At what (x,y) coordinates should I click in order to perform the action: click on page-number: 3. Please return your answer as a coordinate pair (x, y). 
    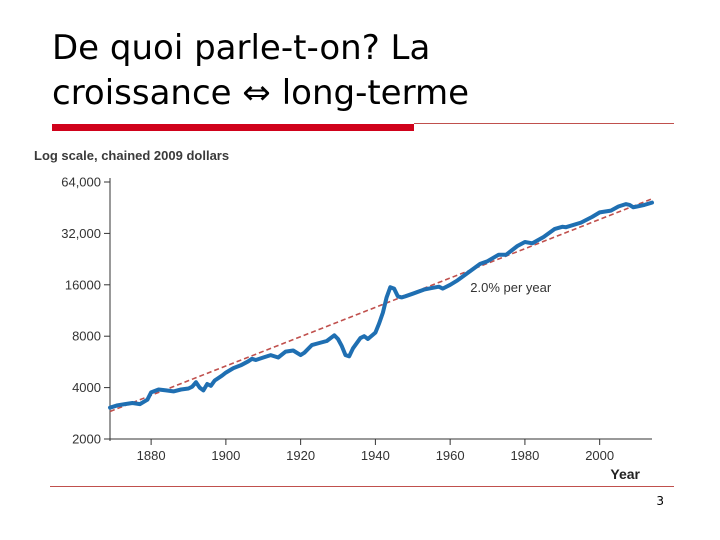
    Looking at the image, I should click on (660, 501).